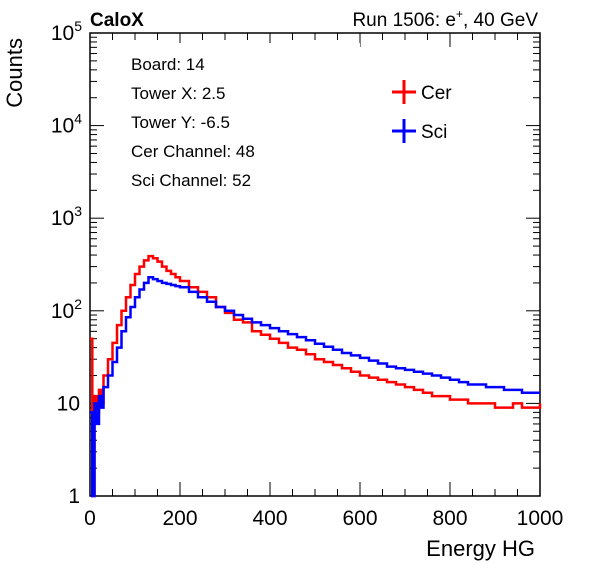 This screenshot has width=596, height=572. What do you see at coordinates (90, 518) in the screenshot?
I see `x-tick-label: 0` at bounding box center [90, 518].